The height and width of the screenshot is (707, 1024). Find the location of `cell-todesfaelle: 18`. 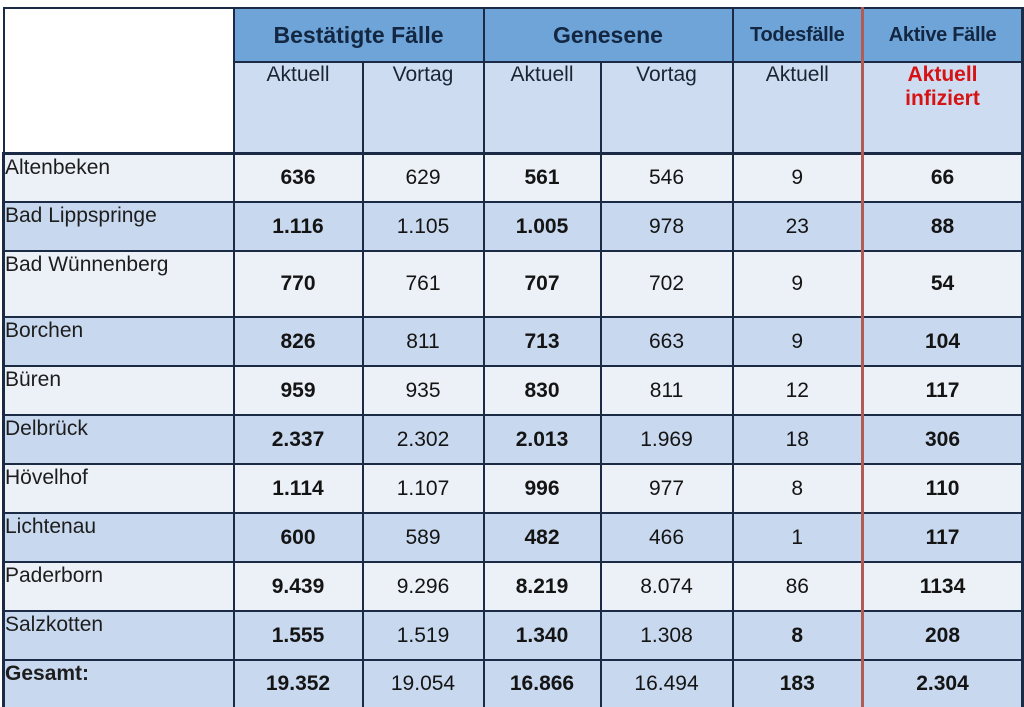

cell-todesfaelle: 18 is located at coordinates (797, 439).